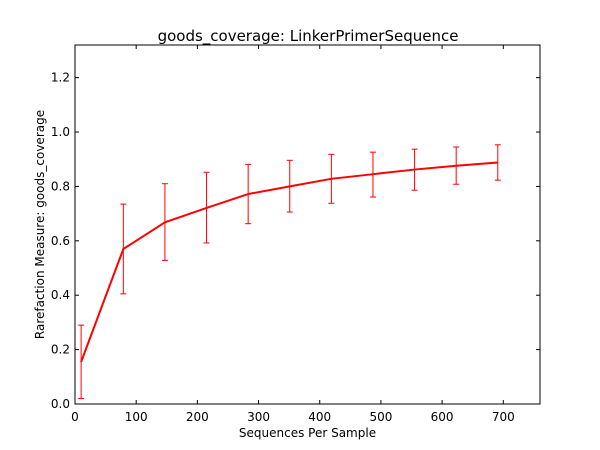  I want to click on y-tick-label: 0.0, so click(60, 404).